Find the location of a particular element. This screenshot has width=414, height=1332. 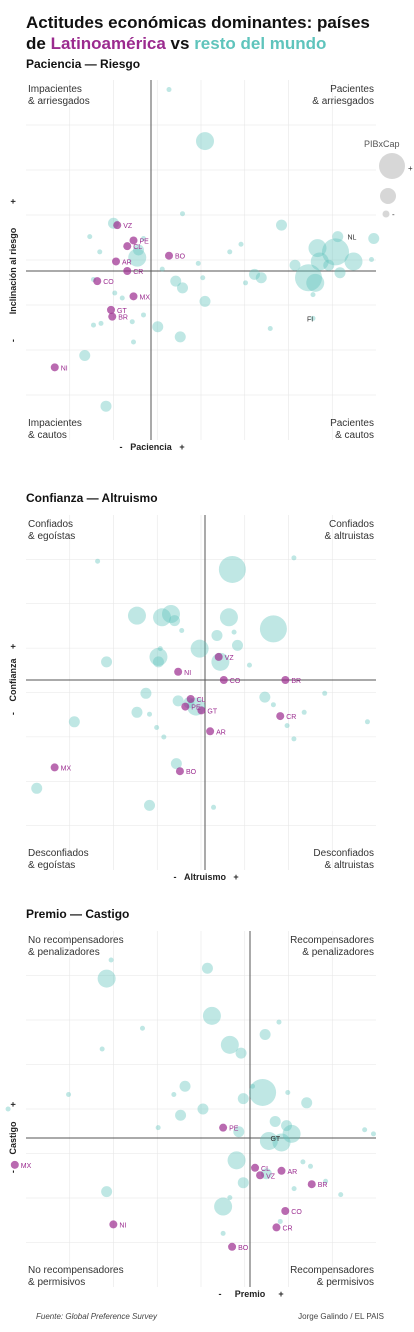

p2-ylabel-group: - Confianza + is located at coordinates (13, 679).